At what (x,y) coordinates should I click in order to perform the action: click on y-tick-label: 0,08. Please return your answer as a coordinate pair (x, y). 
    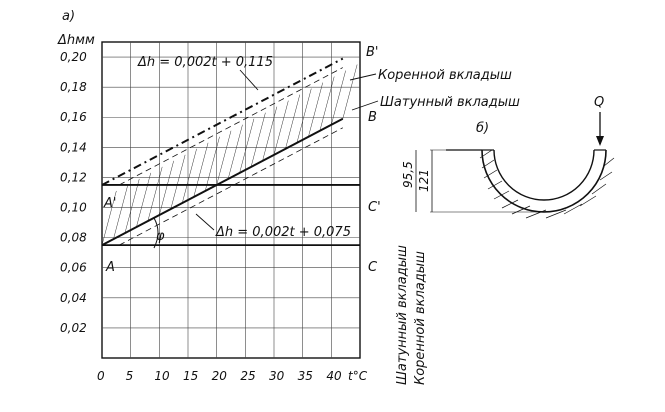
    Looking at the image, I should click on (73, 238).